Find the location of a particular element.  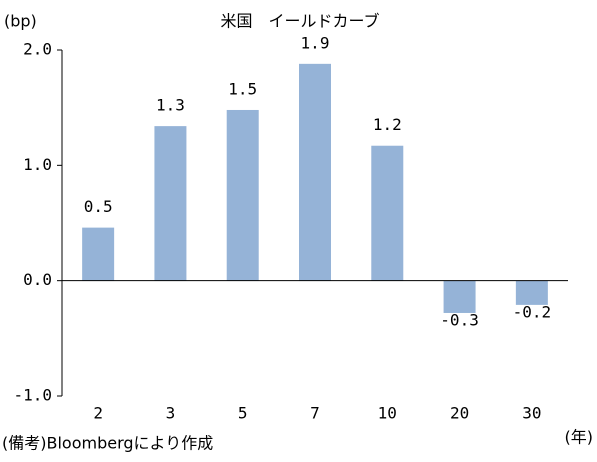

data-label: -0.3 is located at coordinates (459, 319).